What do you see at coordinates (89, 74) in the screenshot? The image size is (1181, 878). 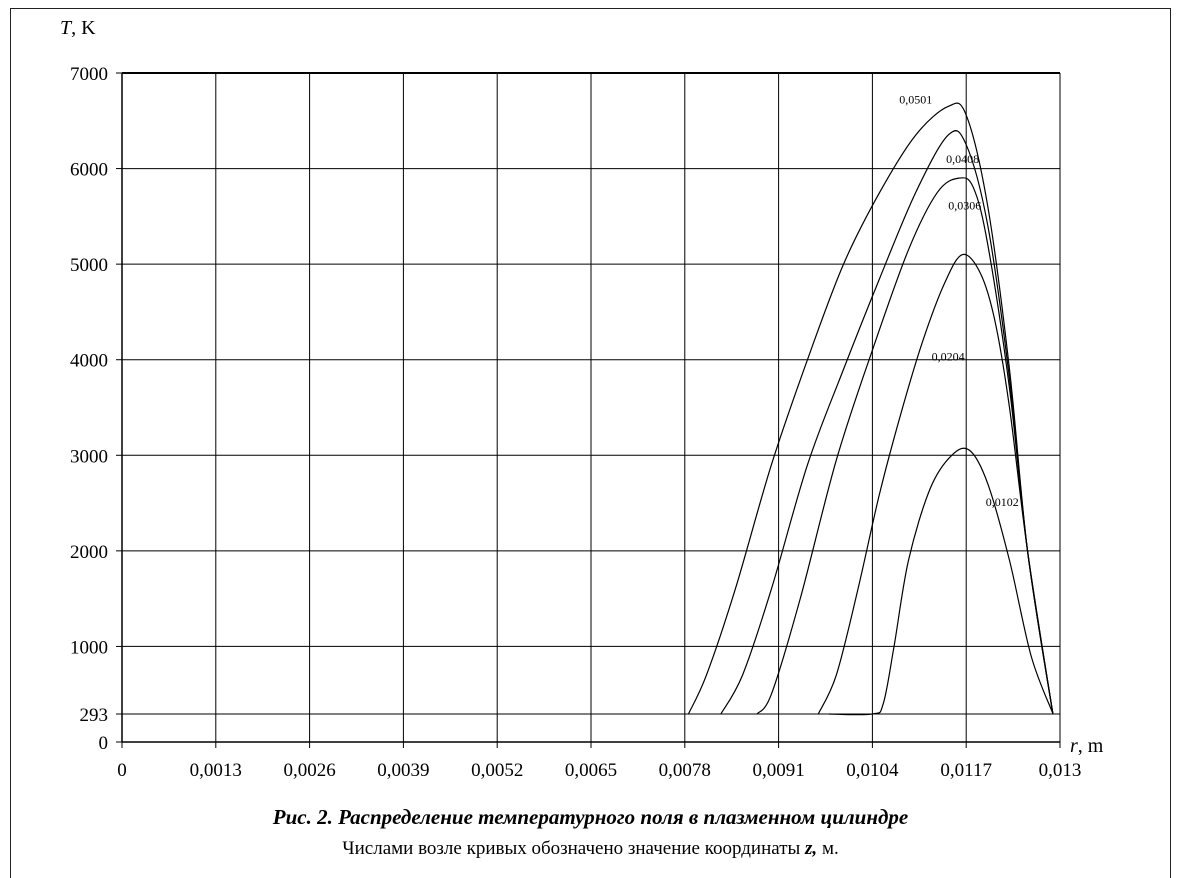 I see `y-tick-label: 7000` at bounding box center [89, 74].